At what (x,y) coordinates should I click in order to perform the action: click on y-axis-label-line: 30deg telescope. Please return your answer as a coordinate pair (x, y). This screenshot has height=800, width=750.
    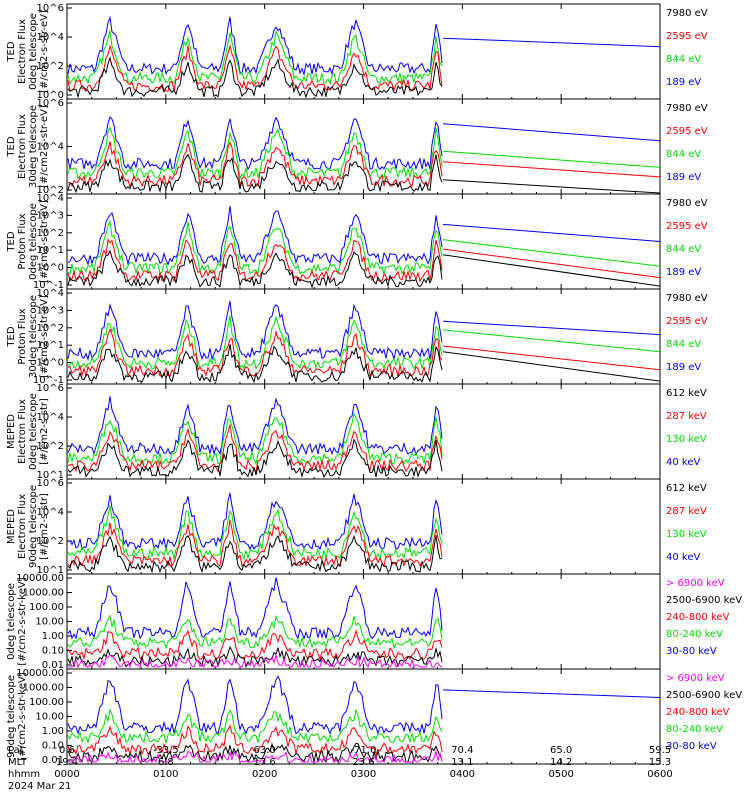
    Looking at the image, I should click on (33, 336).